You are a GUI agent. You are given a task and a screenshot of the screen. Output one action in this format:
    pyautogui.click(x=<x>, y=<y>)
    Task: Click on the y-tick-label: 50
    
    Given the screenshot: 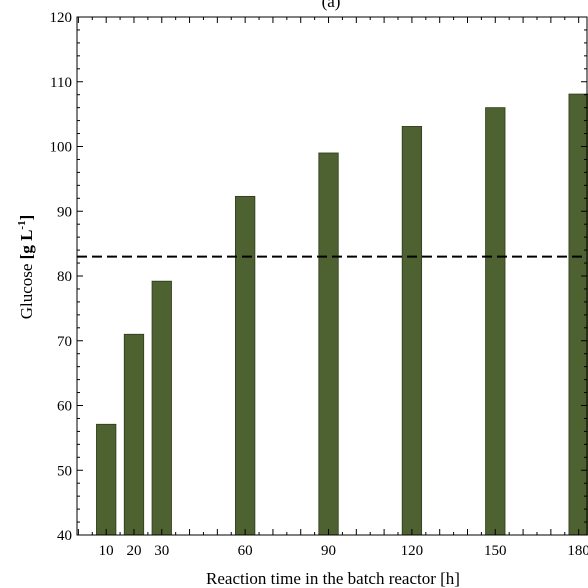 What is the action you would take?
    pyautogui.click(x=64, y=471)
    